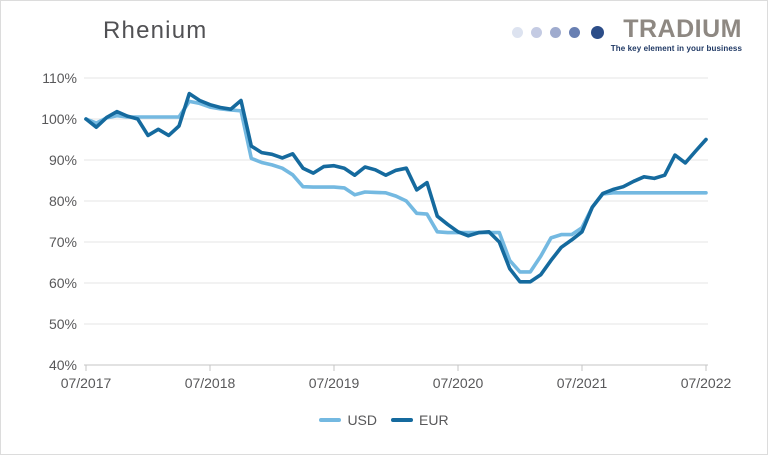 The height and width of the screenshot is (455, 768). What do you see at coordinates (384, 420) in the screenshot?
I see `chart-legend: USD EUR` at bounding box center [384, 420].